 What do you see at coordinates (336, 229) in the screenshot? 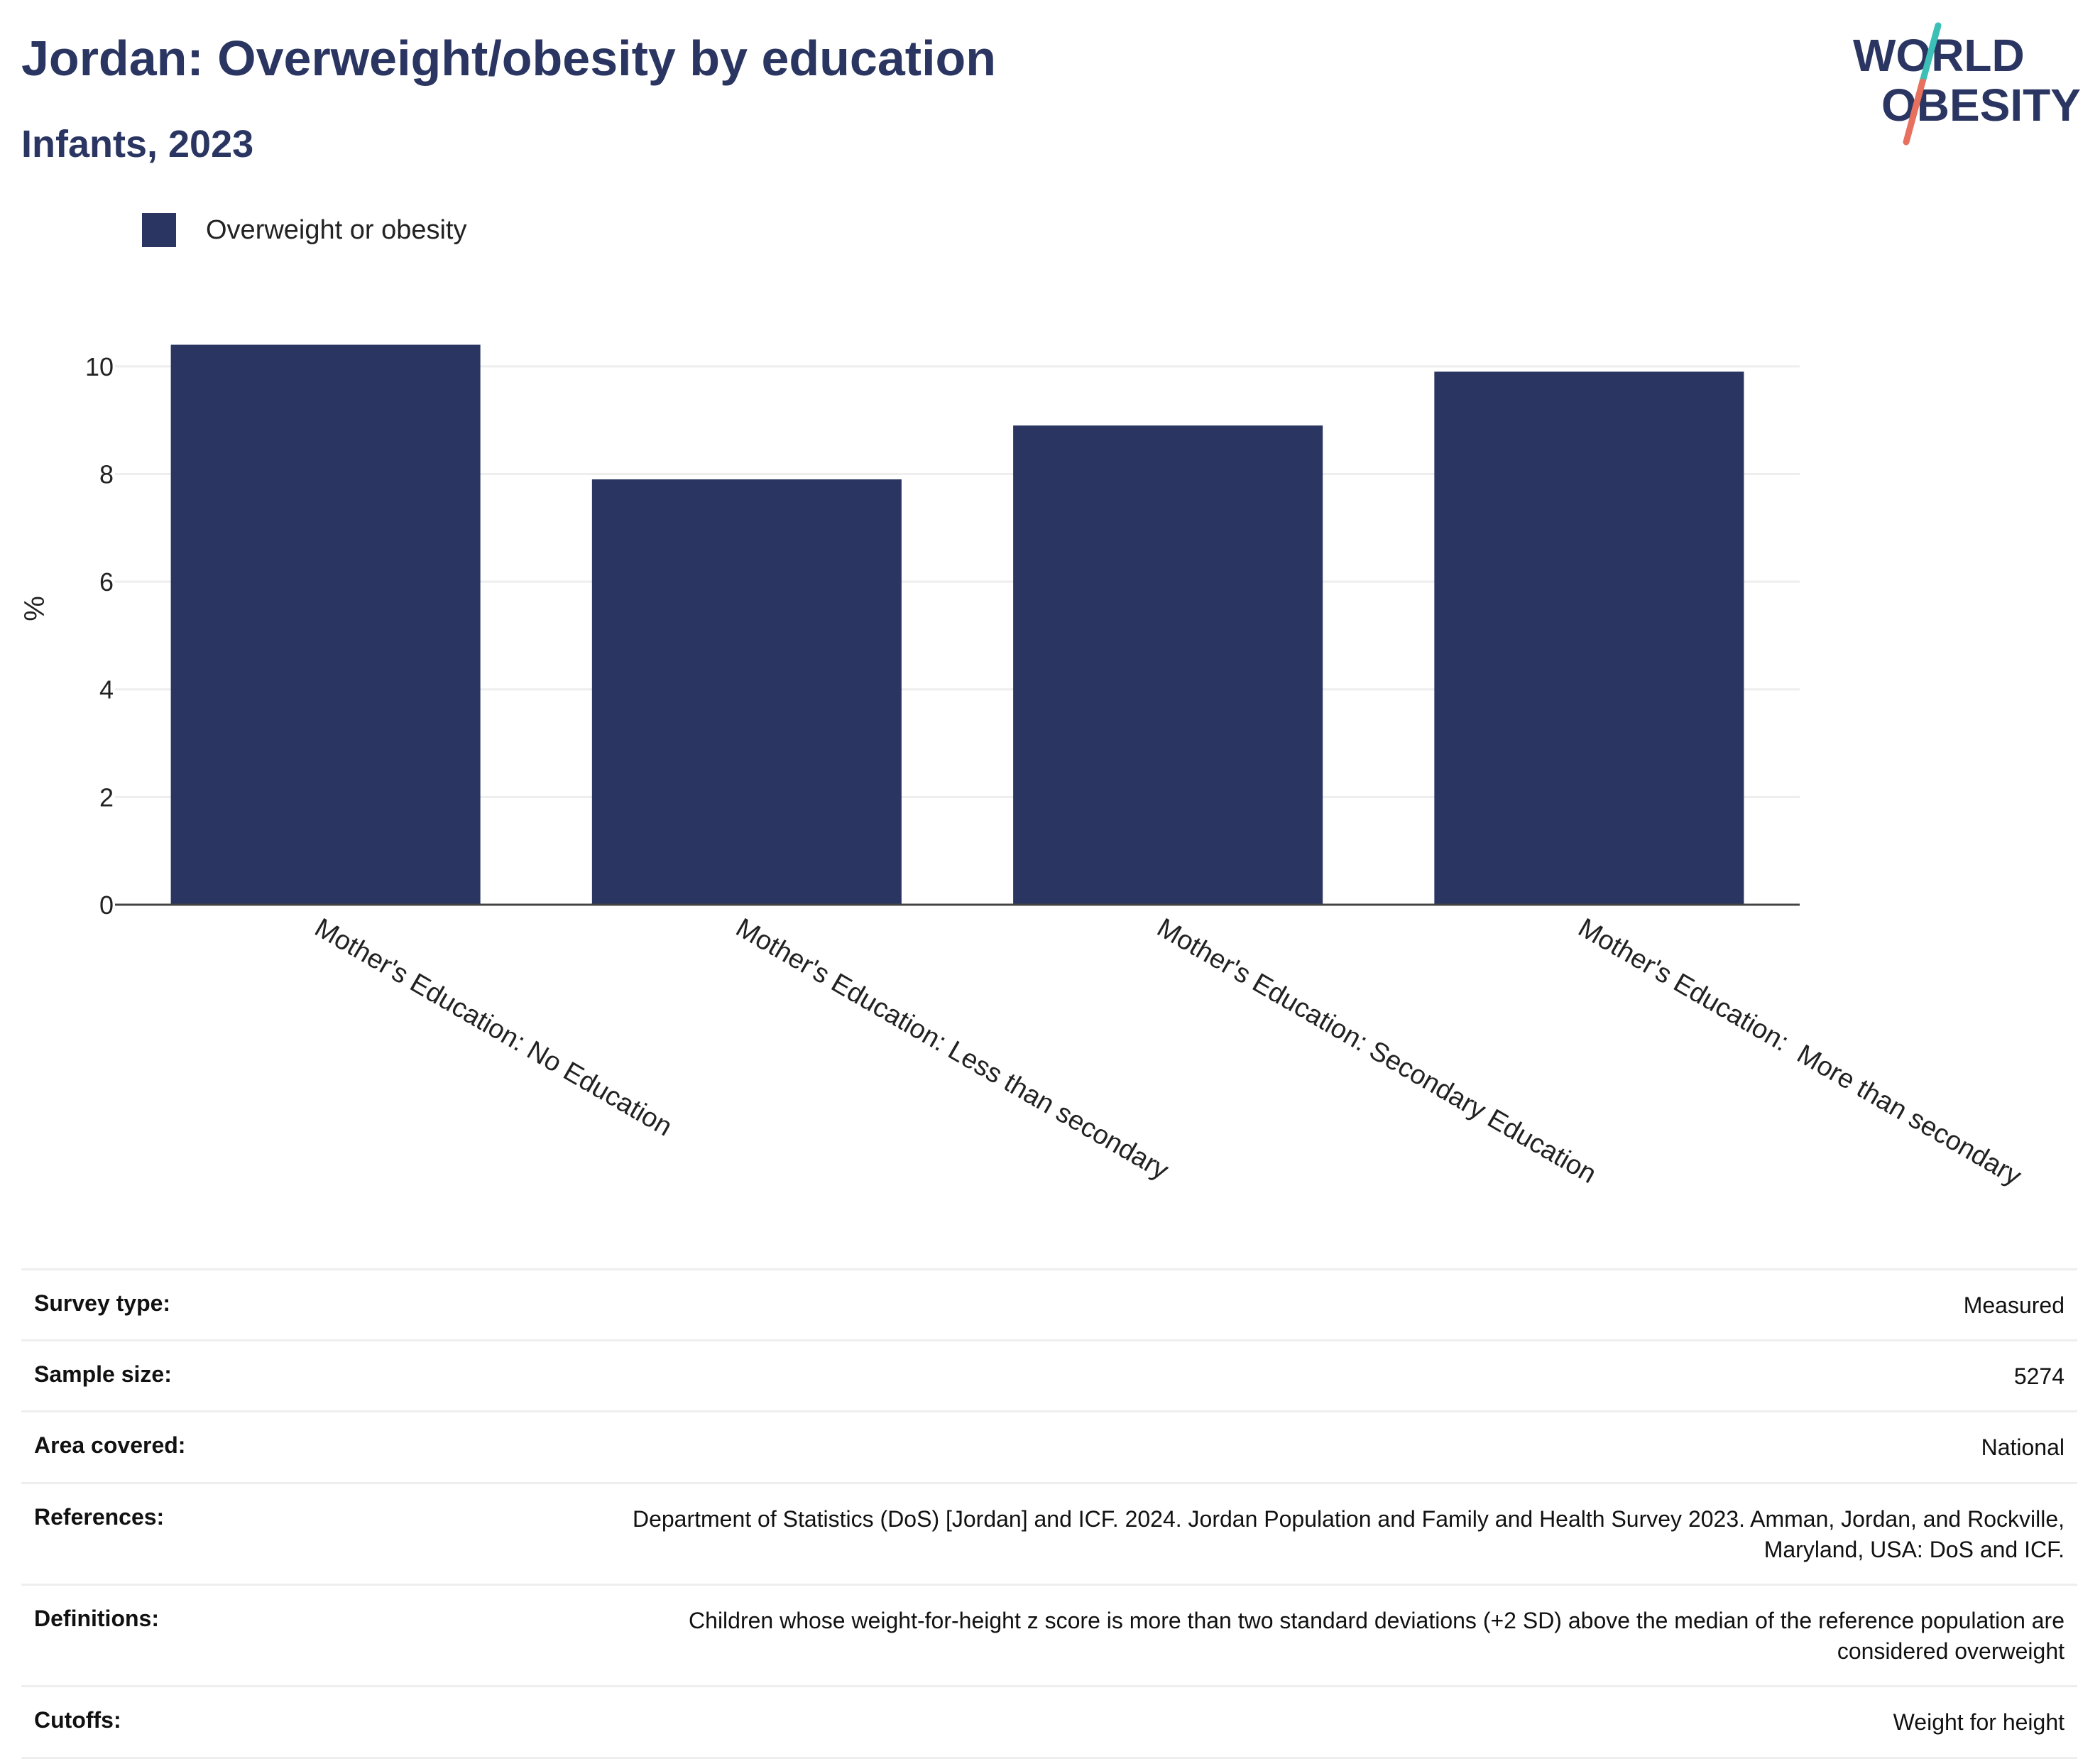
I see `legend-label: Overweight or obesity` at bounding box center [336, 229].